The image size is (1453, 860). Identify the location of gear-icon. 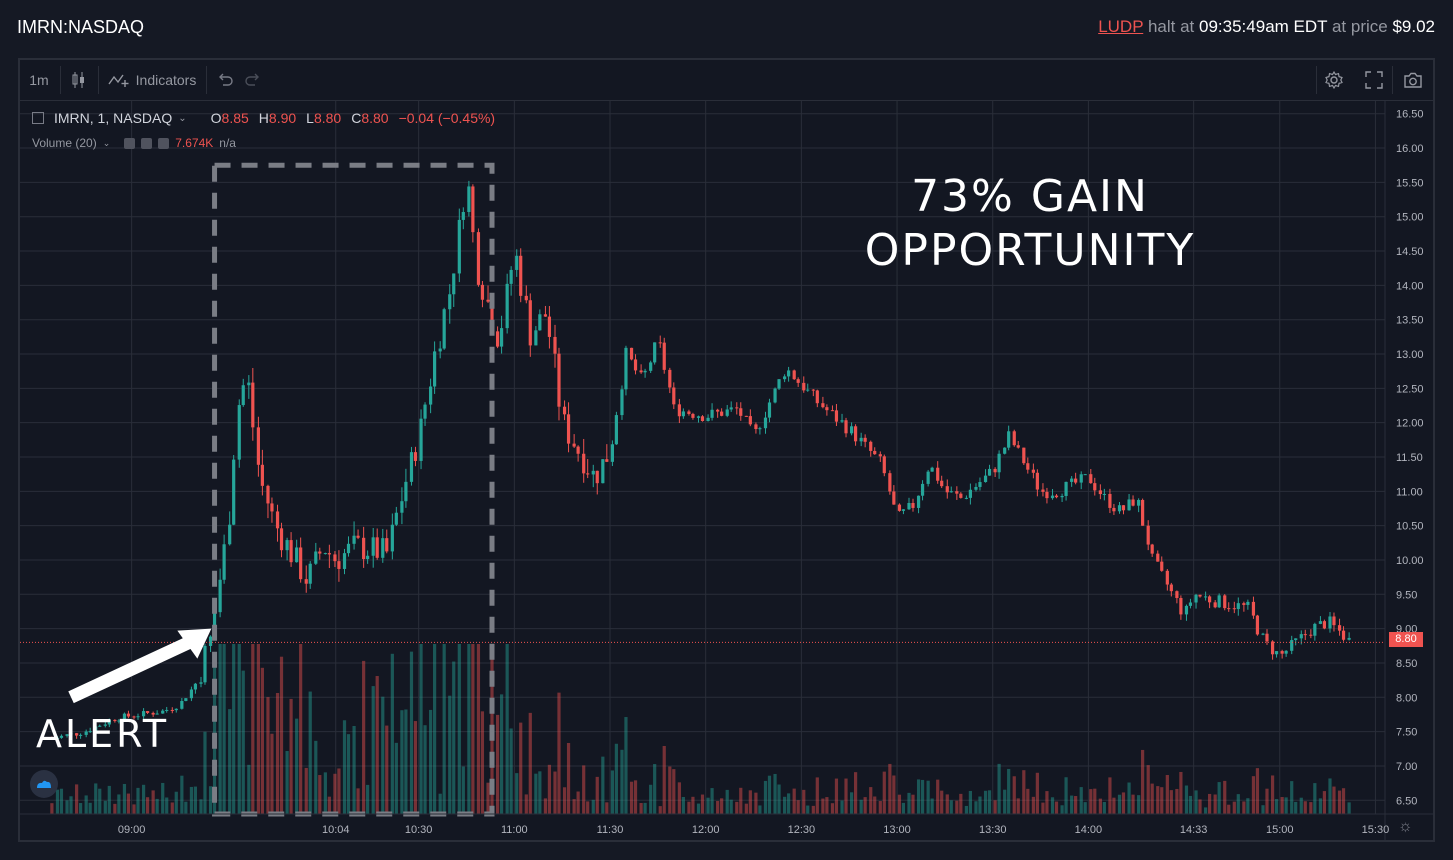
(147, 143).